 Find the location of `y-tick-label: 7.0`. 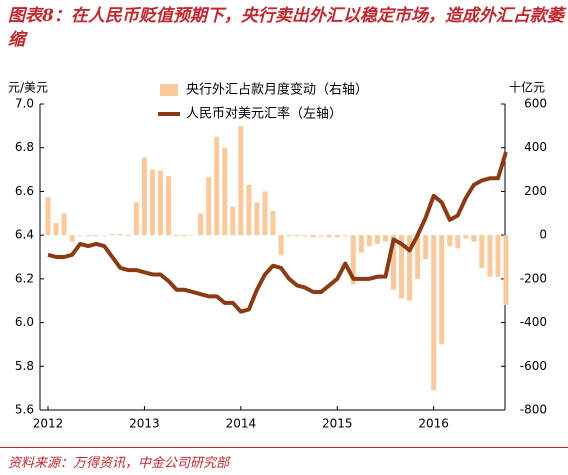

y-tick-label: 7.0 is located at coordinates (24, 104).